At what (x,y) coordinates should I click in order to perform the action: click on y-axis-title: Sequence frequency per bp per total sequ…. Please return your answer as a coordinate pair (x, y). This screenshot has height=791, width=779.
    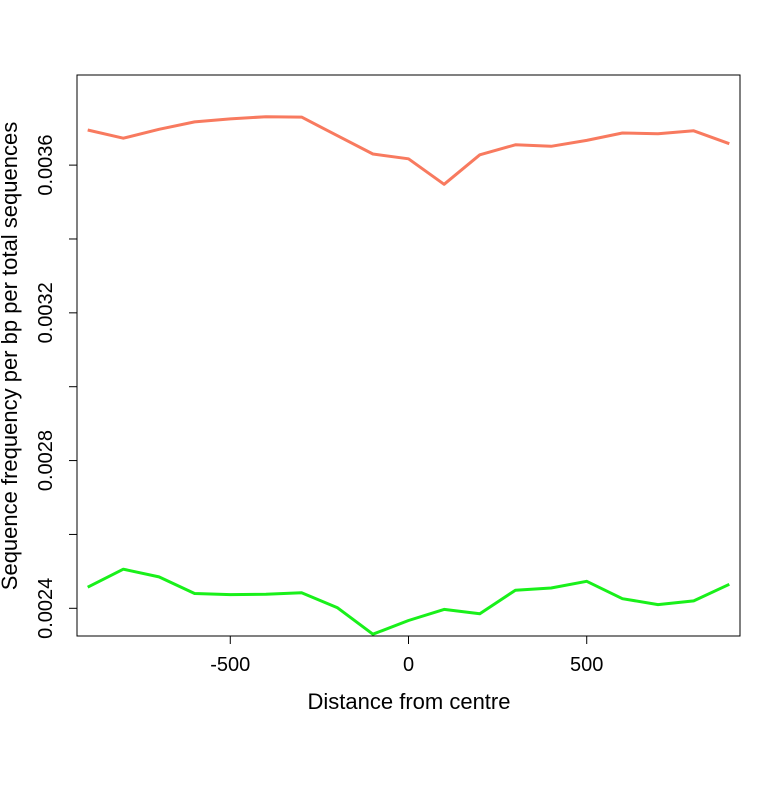
    Looking at the image, I should click on (11, 356).